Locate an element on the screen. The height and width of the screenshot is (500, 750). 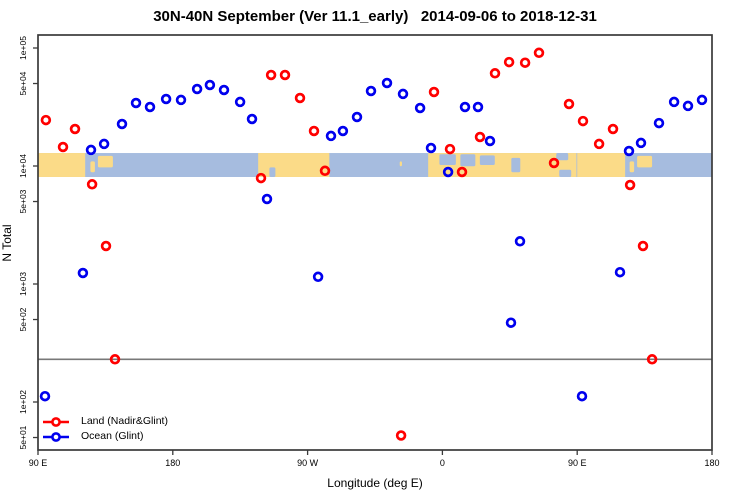
legend-label-land: Land (Nadir&Glint) is located at coordinates (124, 421).